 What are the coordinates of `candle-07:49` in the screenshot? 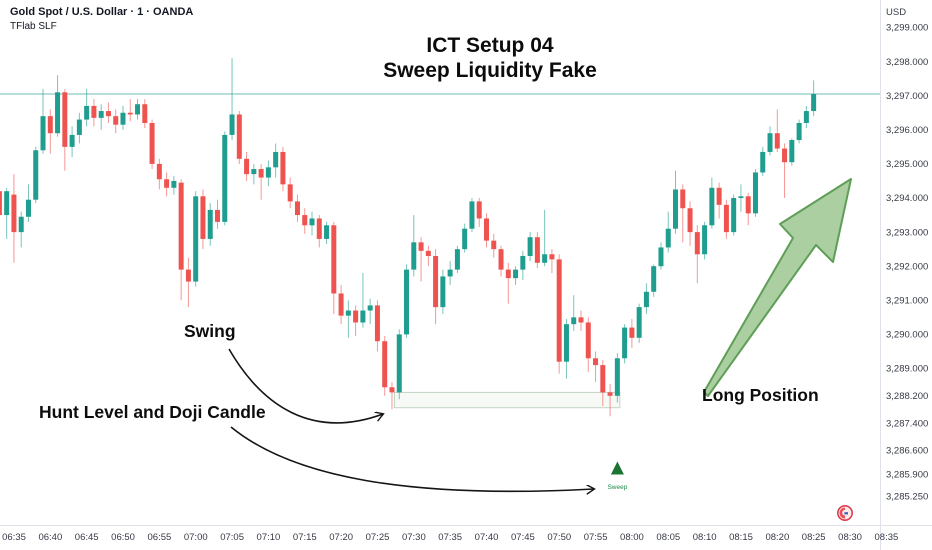 It's located at (552, 261).